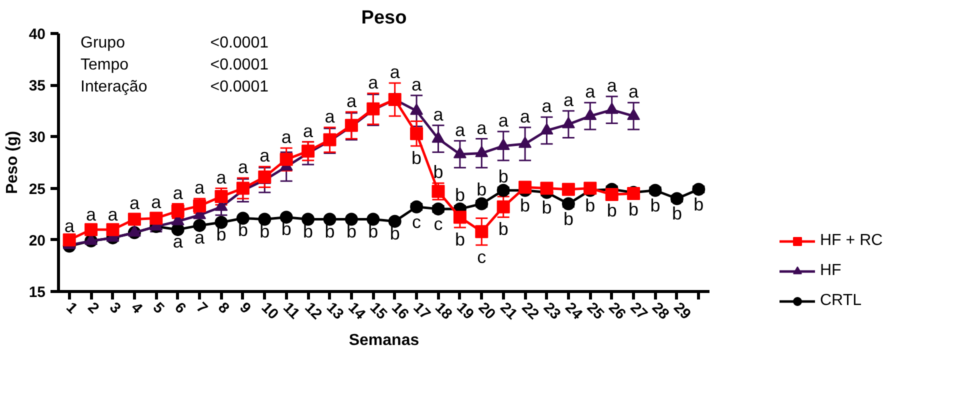 The width and height of the screenshot is (958, 408). What do you see at coordinates (638, 311) in the screenshot?
I see `x-tick-label: 27` at bounding box center [638, 311].